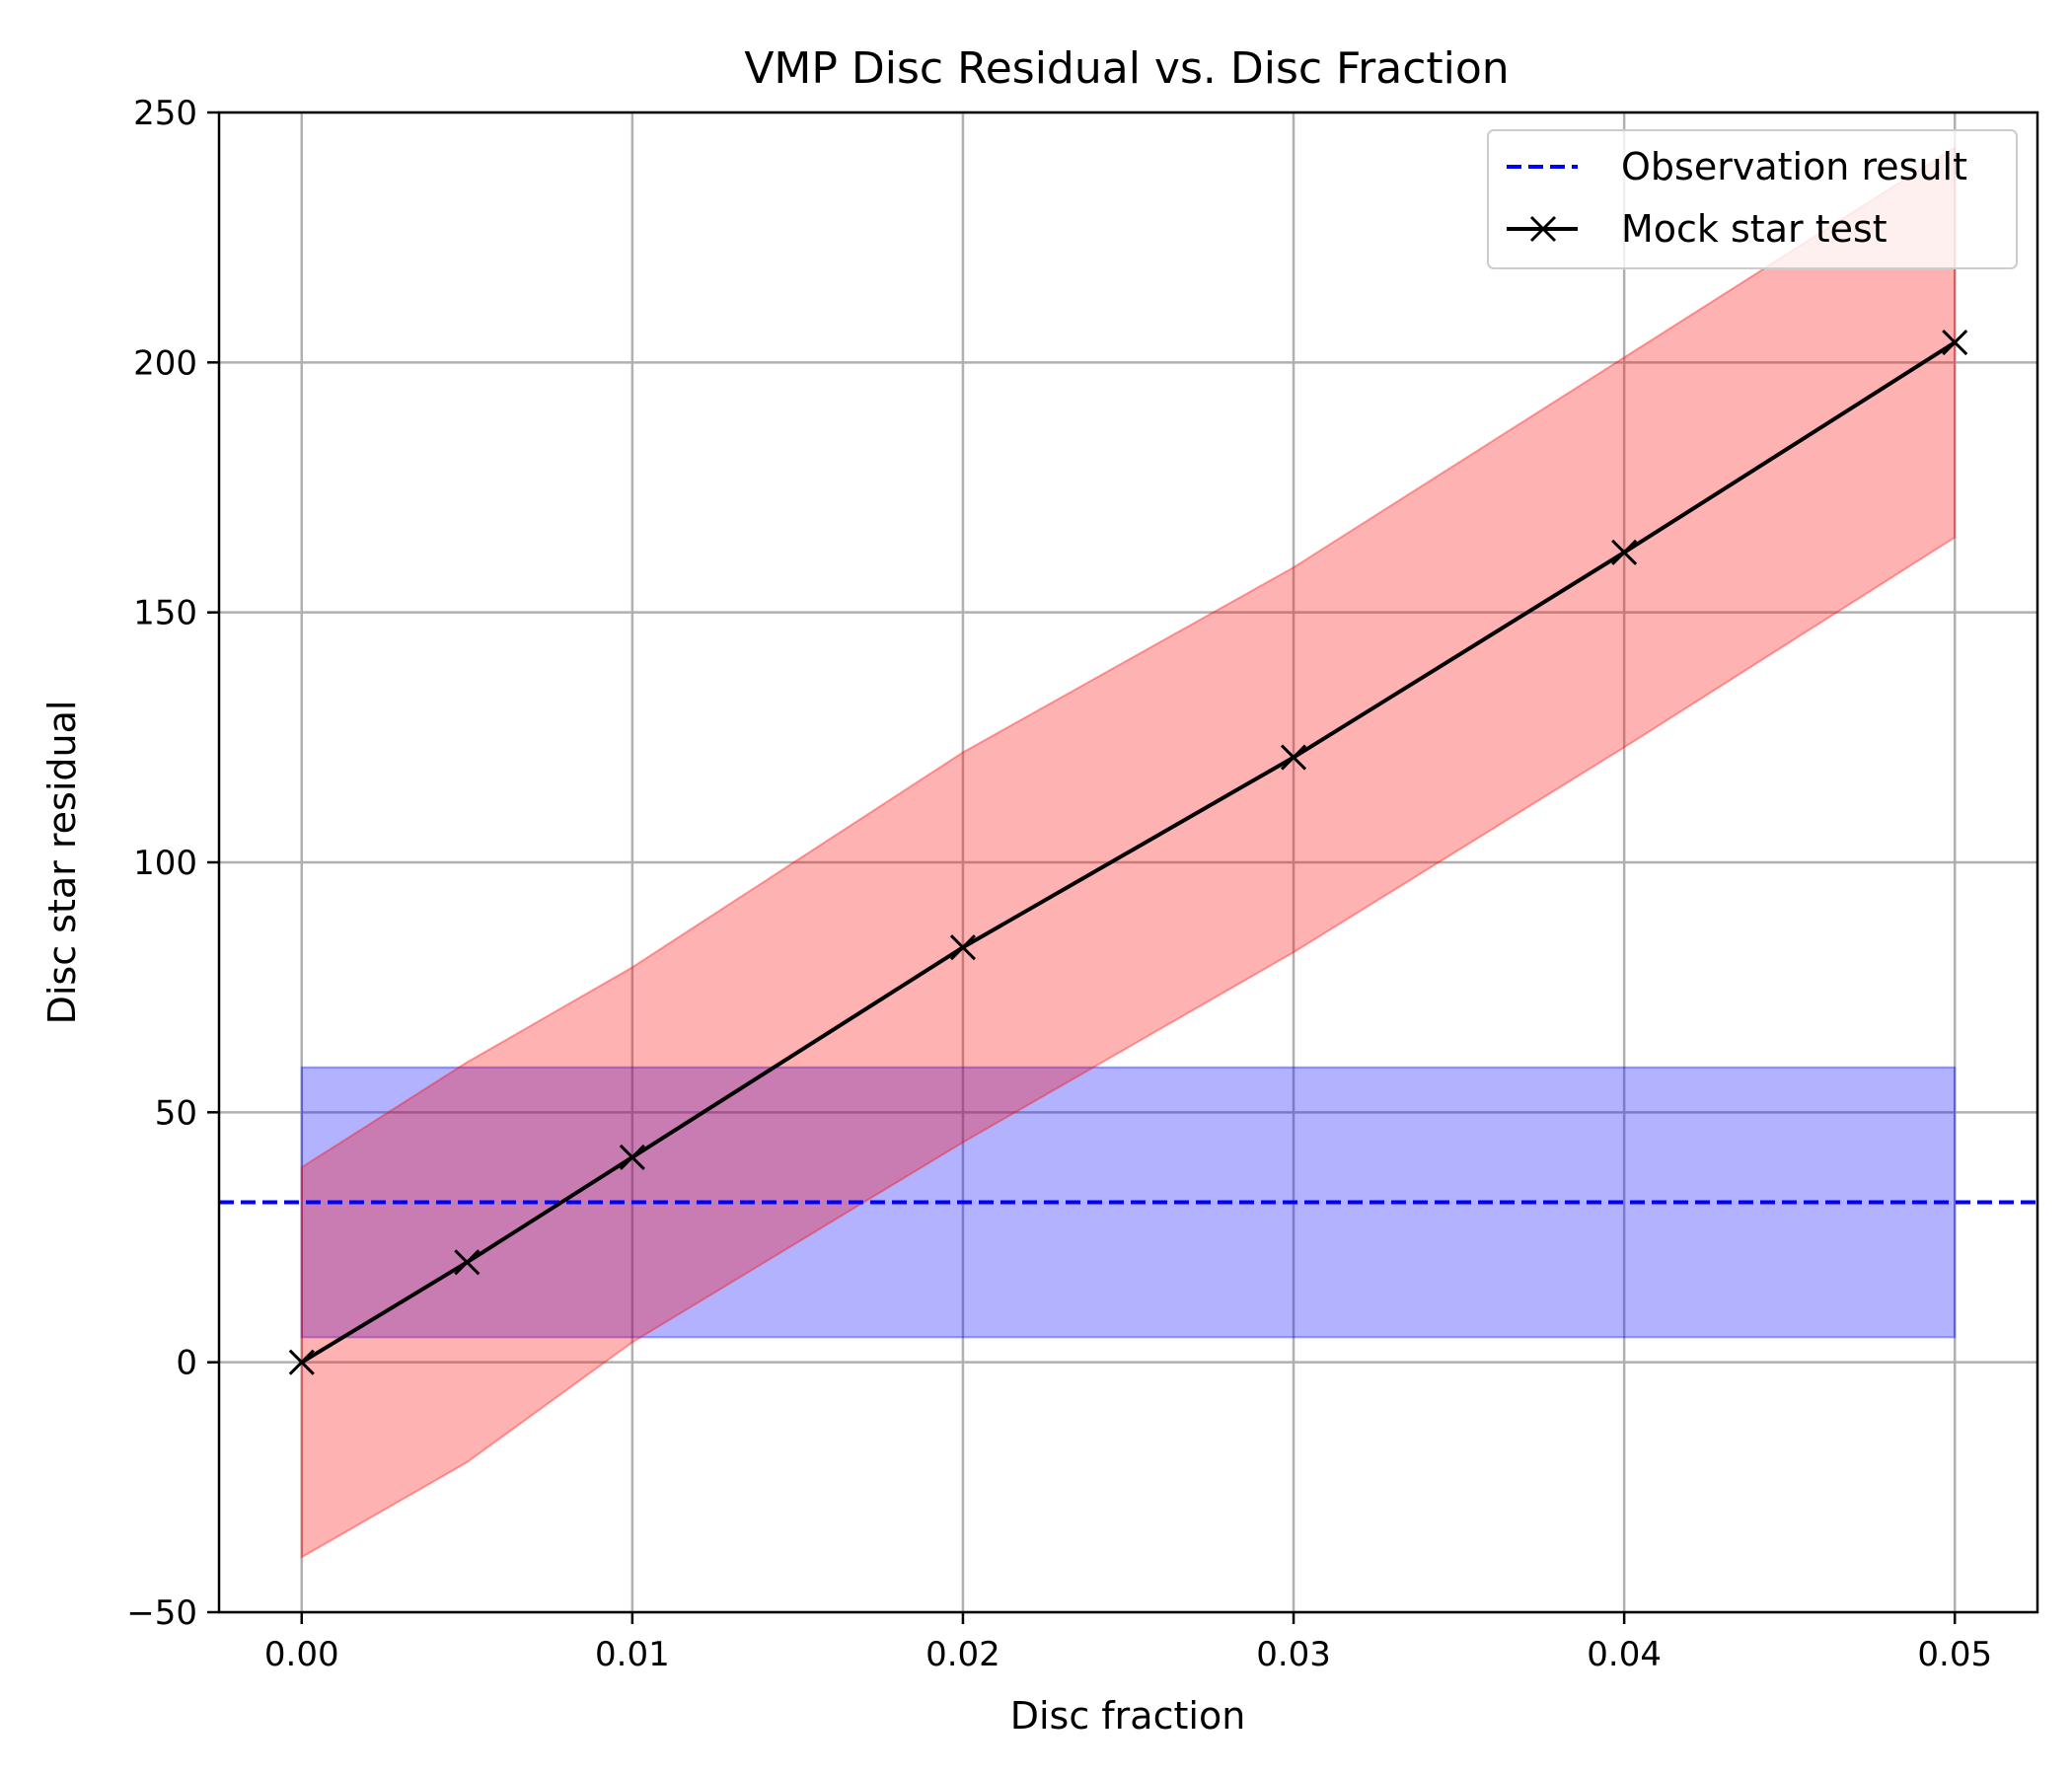  I want to click on x-tick-label: 0.04, so click(1625, 1655).